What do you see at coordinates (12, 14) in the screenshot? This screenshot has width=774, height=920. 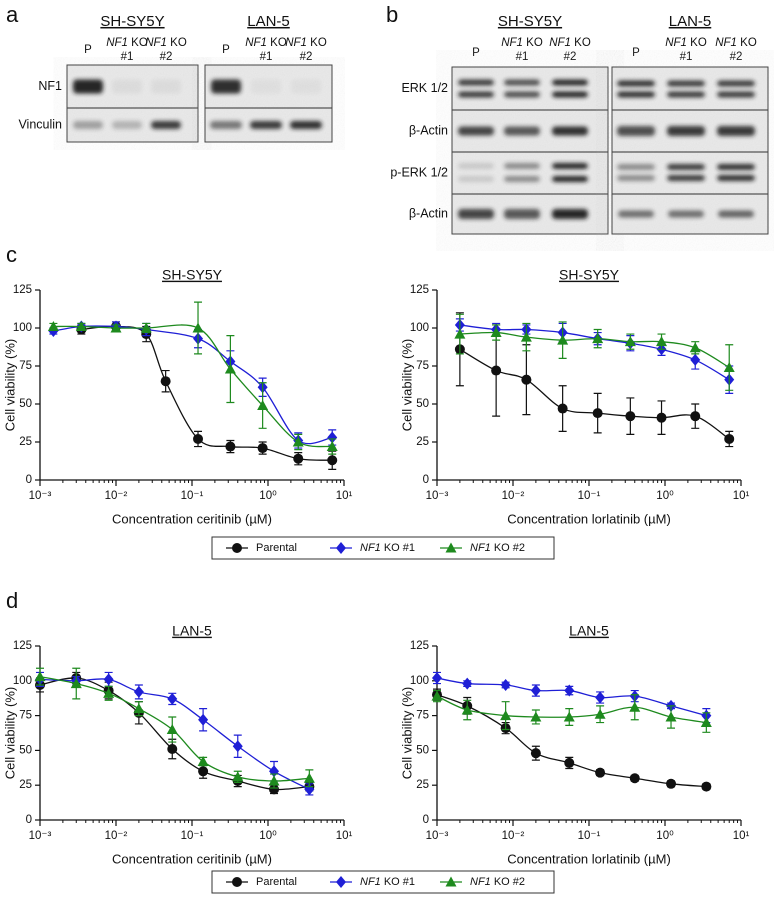 I see `panel-letter: a` at bounding box center [12, 14].